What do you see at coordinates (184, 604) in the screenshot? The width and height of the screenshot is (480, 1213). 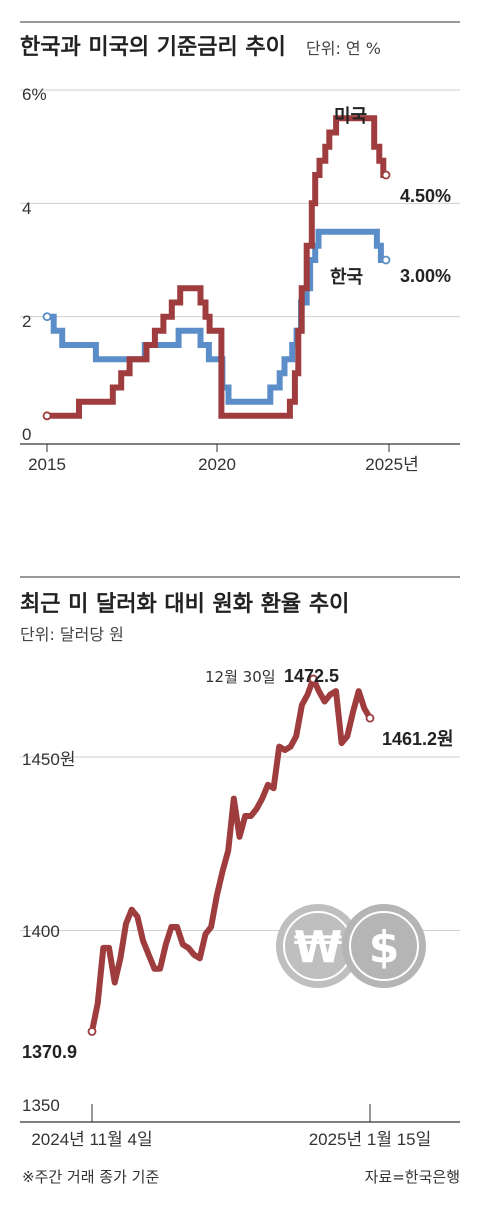 I see `chart2-title: 최근 미 달러화 대비 원화 환율 추이` at bounding box center [184, 604].